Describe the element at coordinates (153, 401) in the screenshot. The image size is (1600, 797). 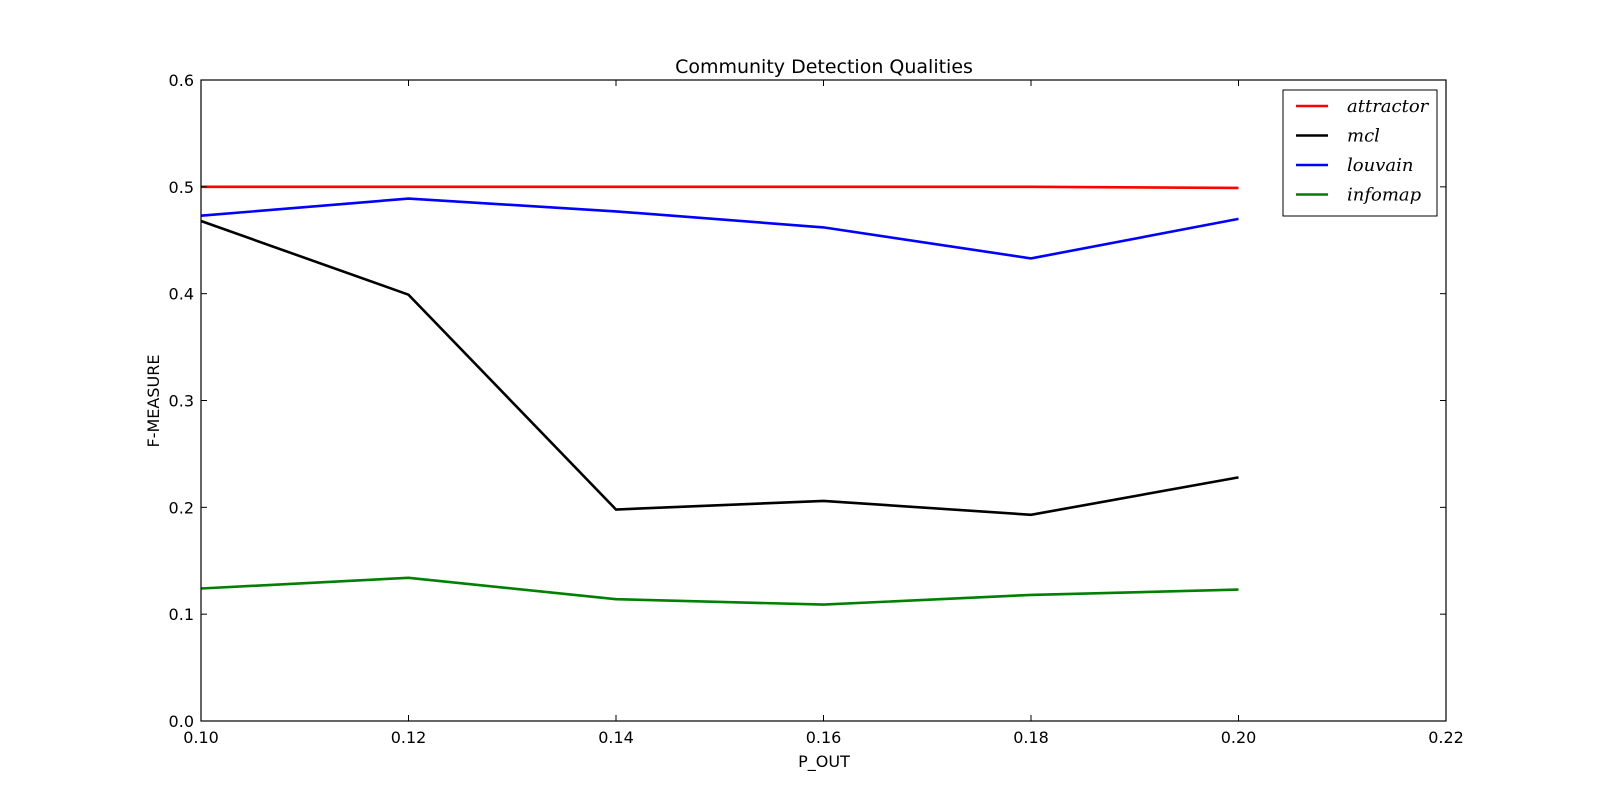
I see `y-axis-label: F-MEASURE` at that location.